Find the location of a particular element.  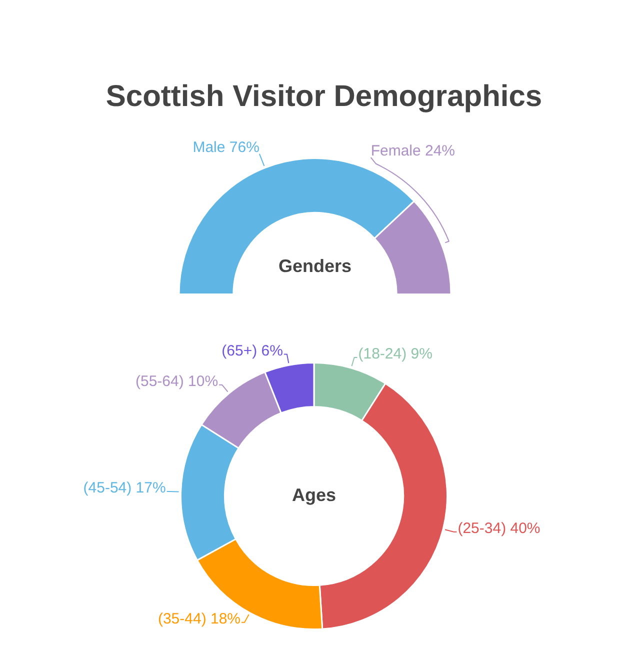

chart-title: Scottish Visitor Demographics is located at coordinates (324, 97).